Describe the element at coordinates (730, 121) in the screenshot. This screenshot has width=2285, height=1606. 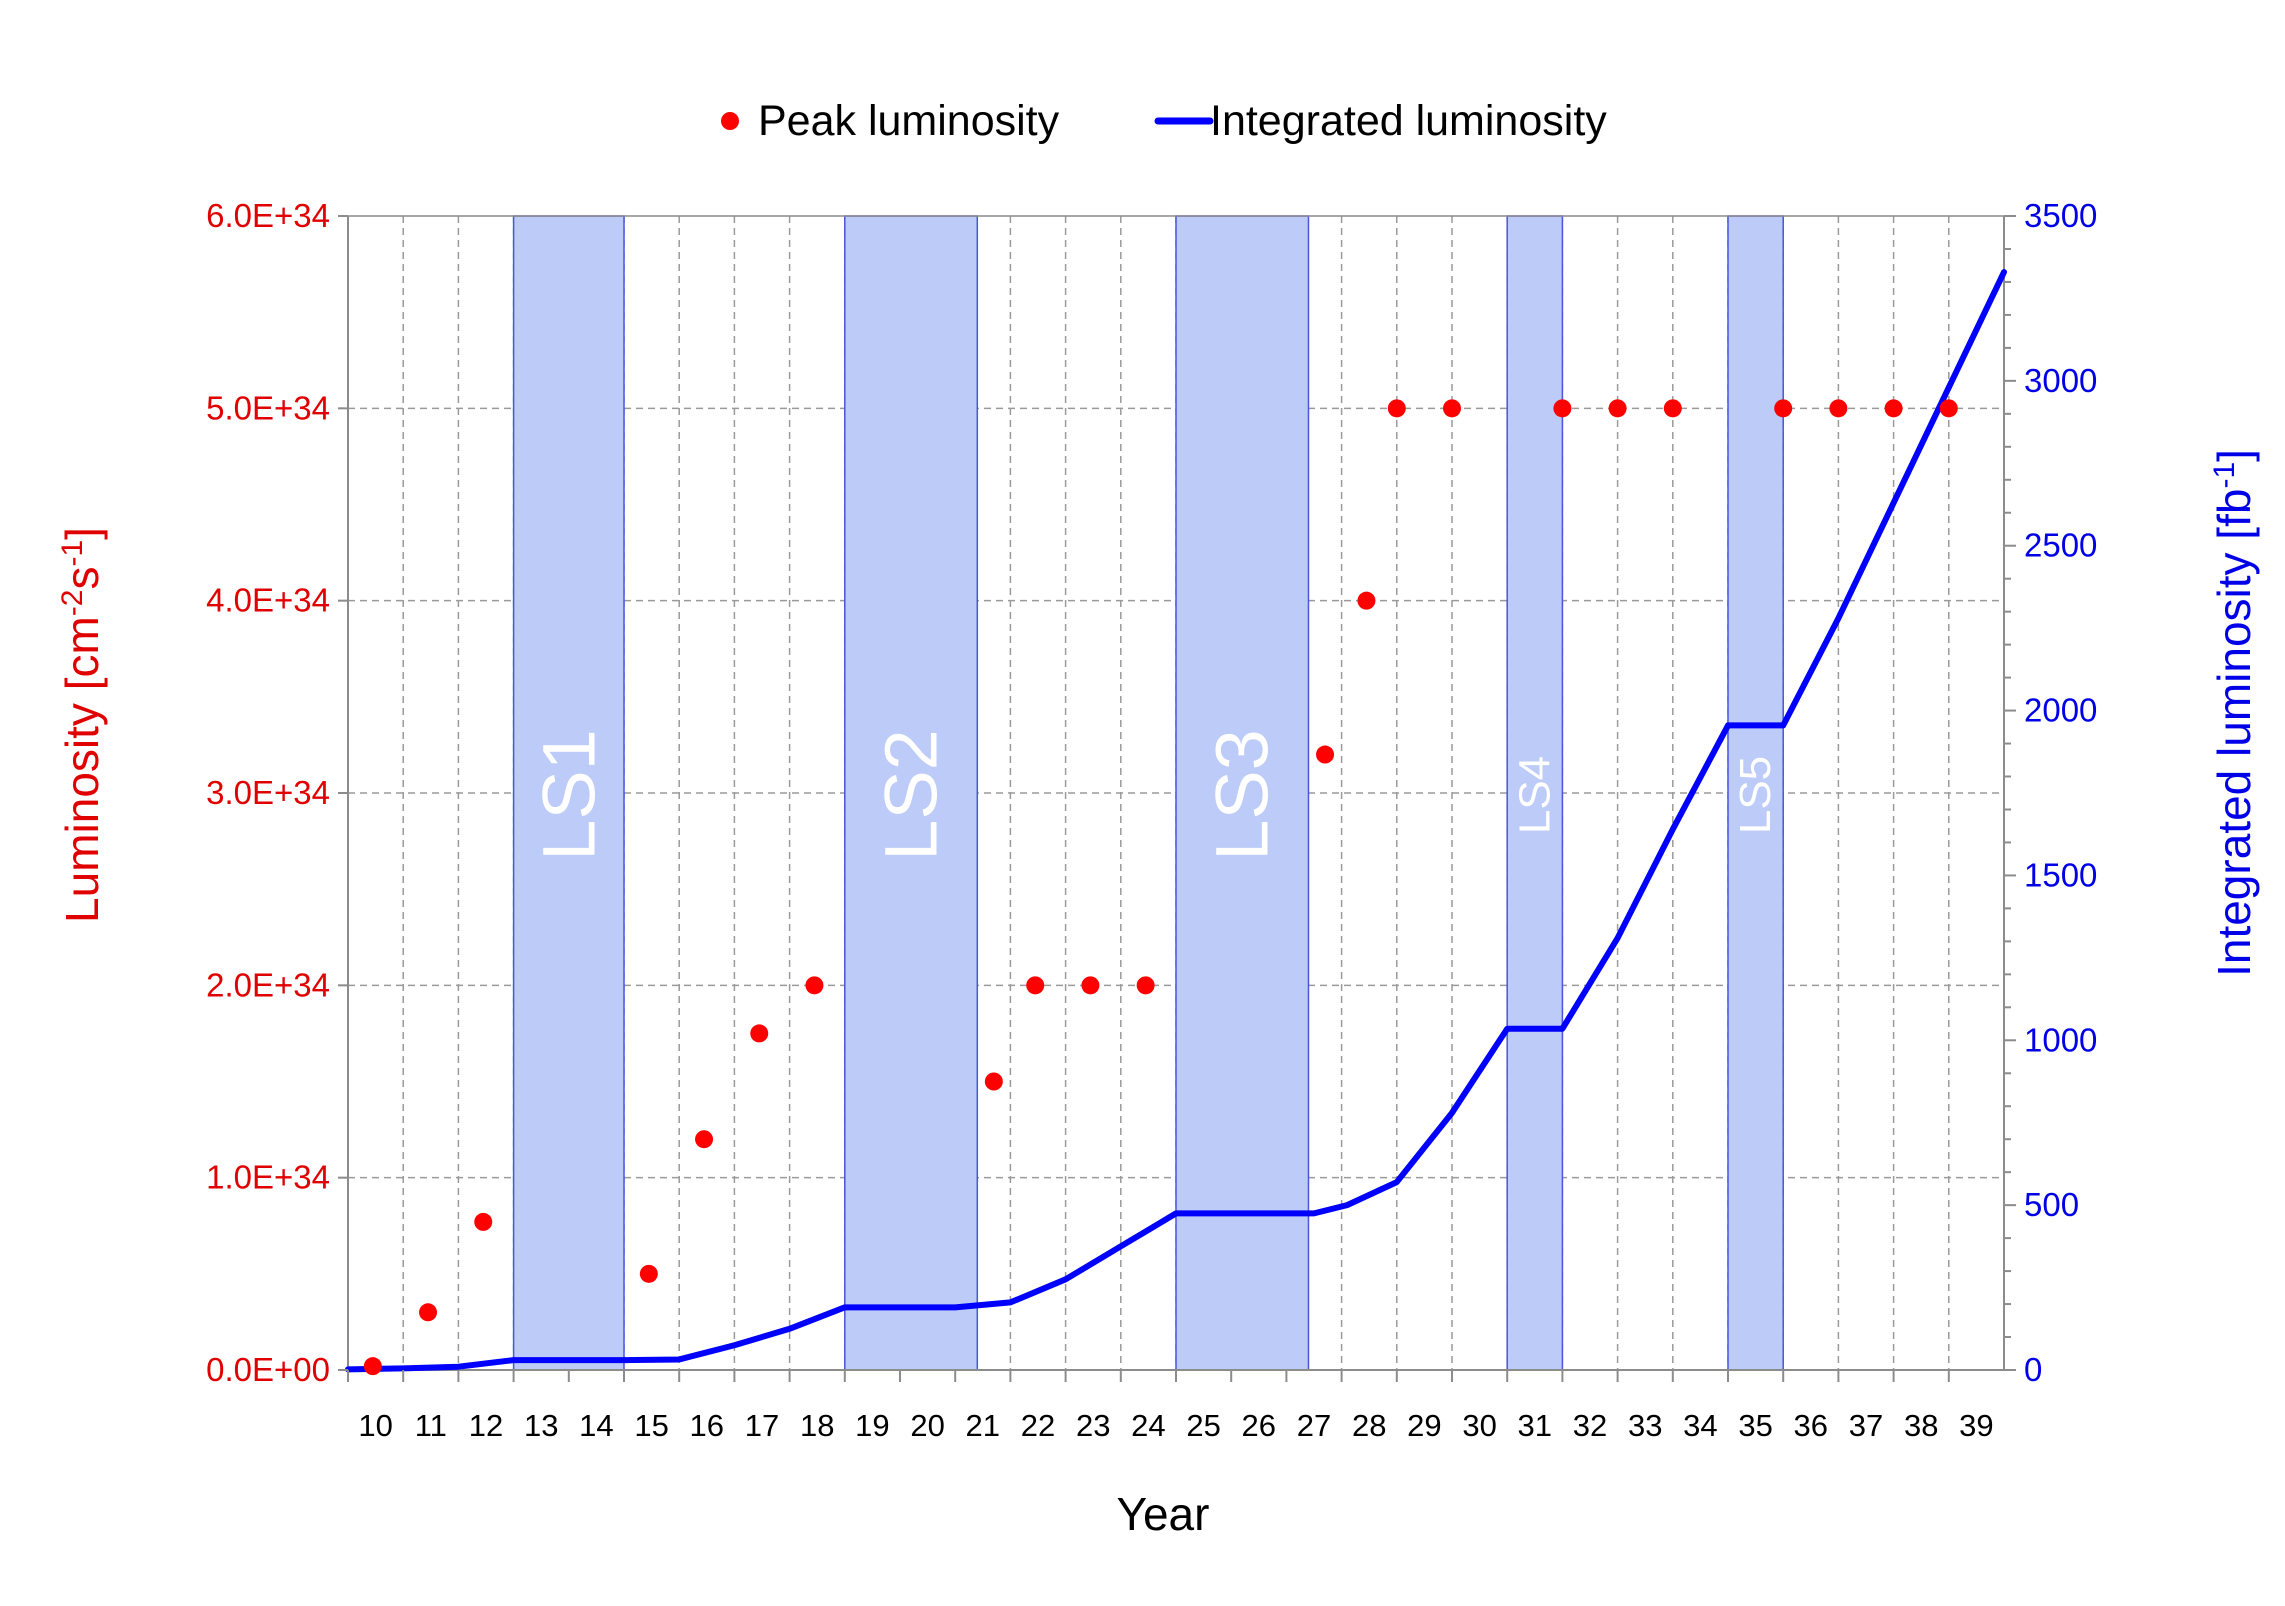
I see `legend-marker-peak` at that location.